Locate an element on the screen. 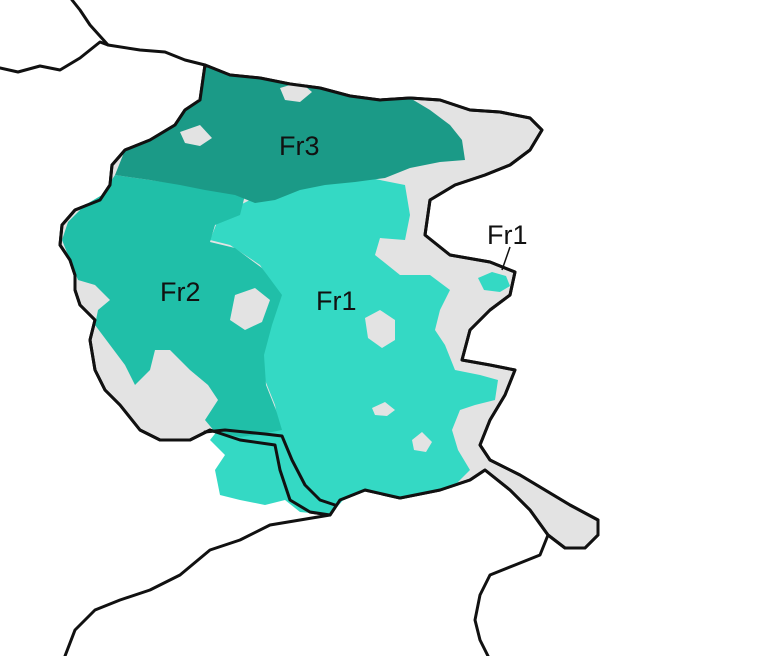  region-fr3 is located at coordinates (290, 134).